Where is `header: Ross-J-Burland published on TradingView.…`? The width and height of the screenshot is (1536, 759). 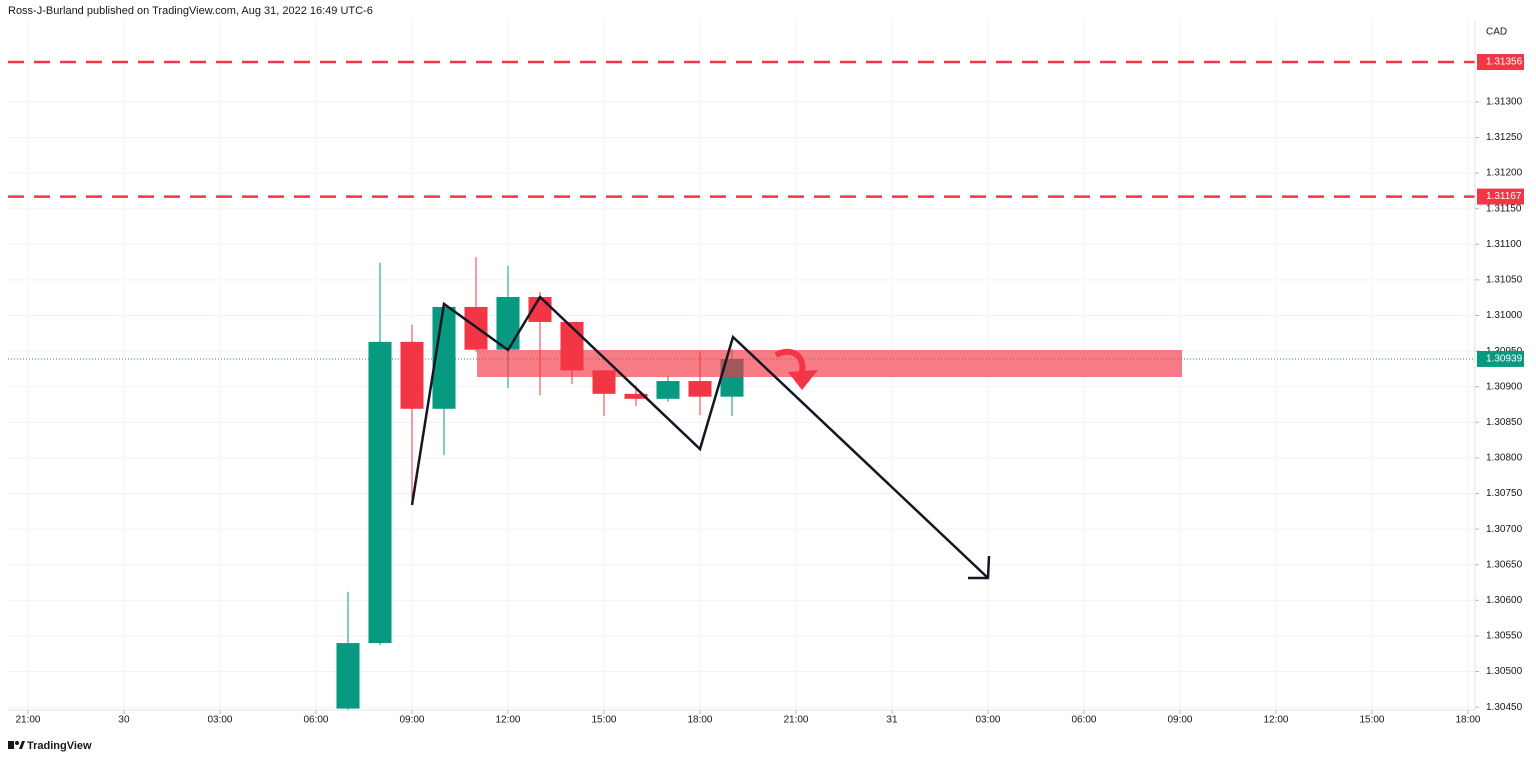 header: Ross-J-Burland published on TradingView.… is located at coordinates (190, 11).